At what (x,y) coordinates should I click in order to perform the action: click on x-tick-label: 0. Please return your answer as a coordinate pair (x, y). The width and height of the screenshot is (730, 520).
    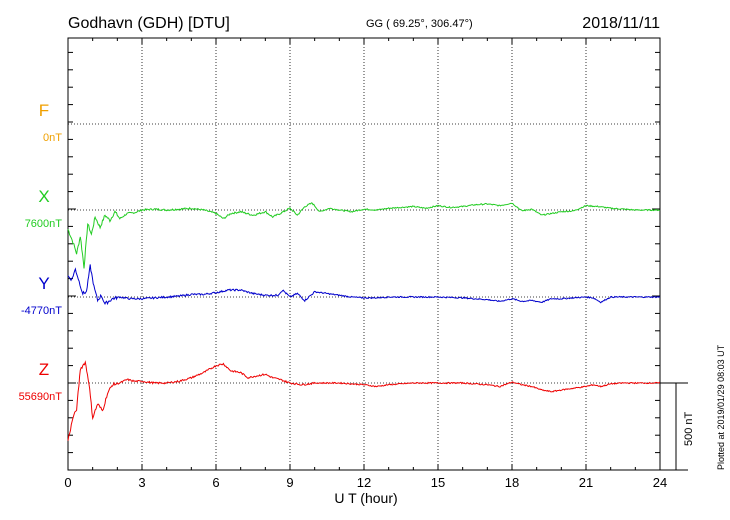
    Looking at the image, I should click on (67, 482).